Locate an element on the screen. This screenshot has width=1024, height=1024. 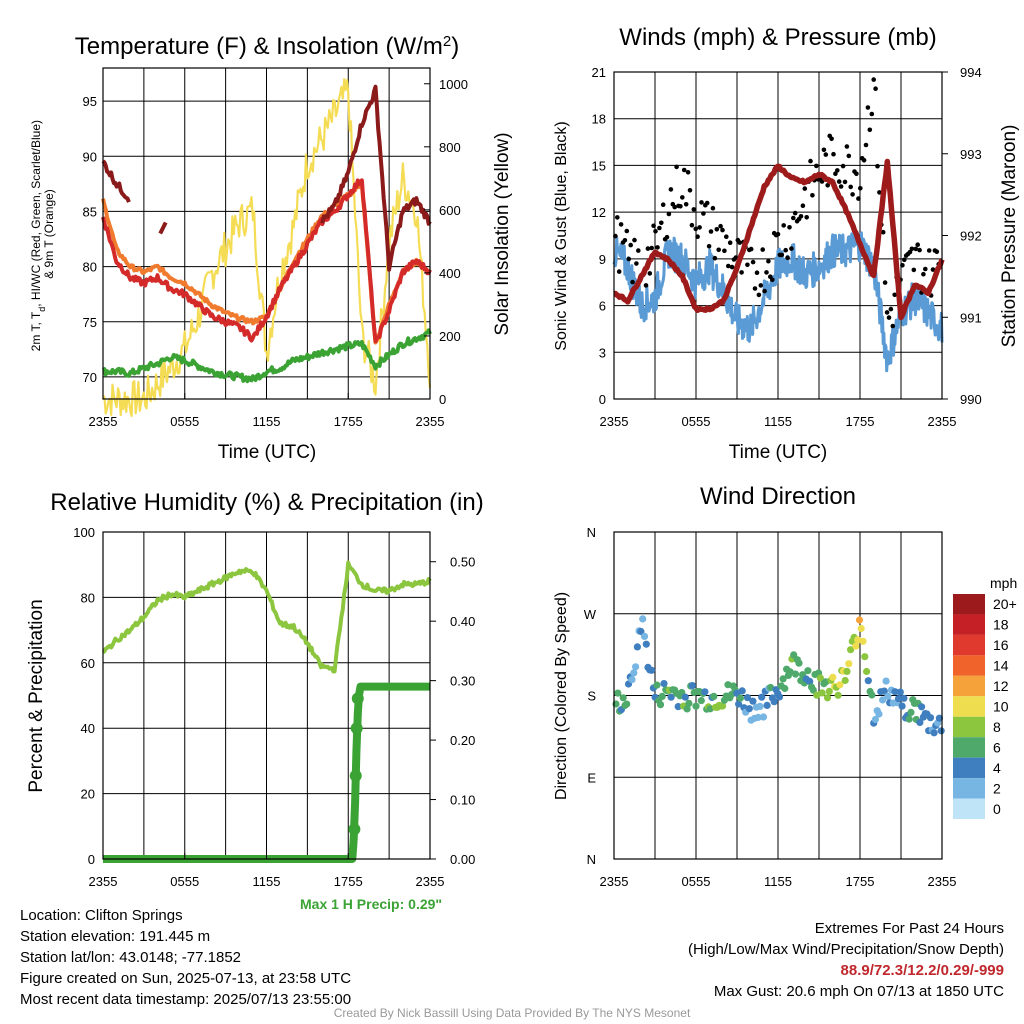
legend-label: 2 is located at coordinates (997, 788).